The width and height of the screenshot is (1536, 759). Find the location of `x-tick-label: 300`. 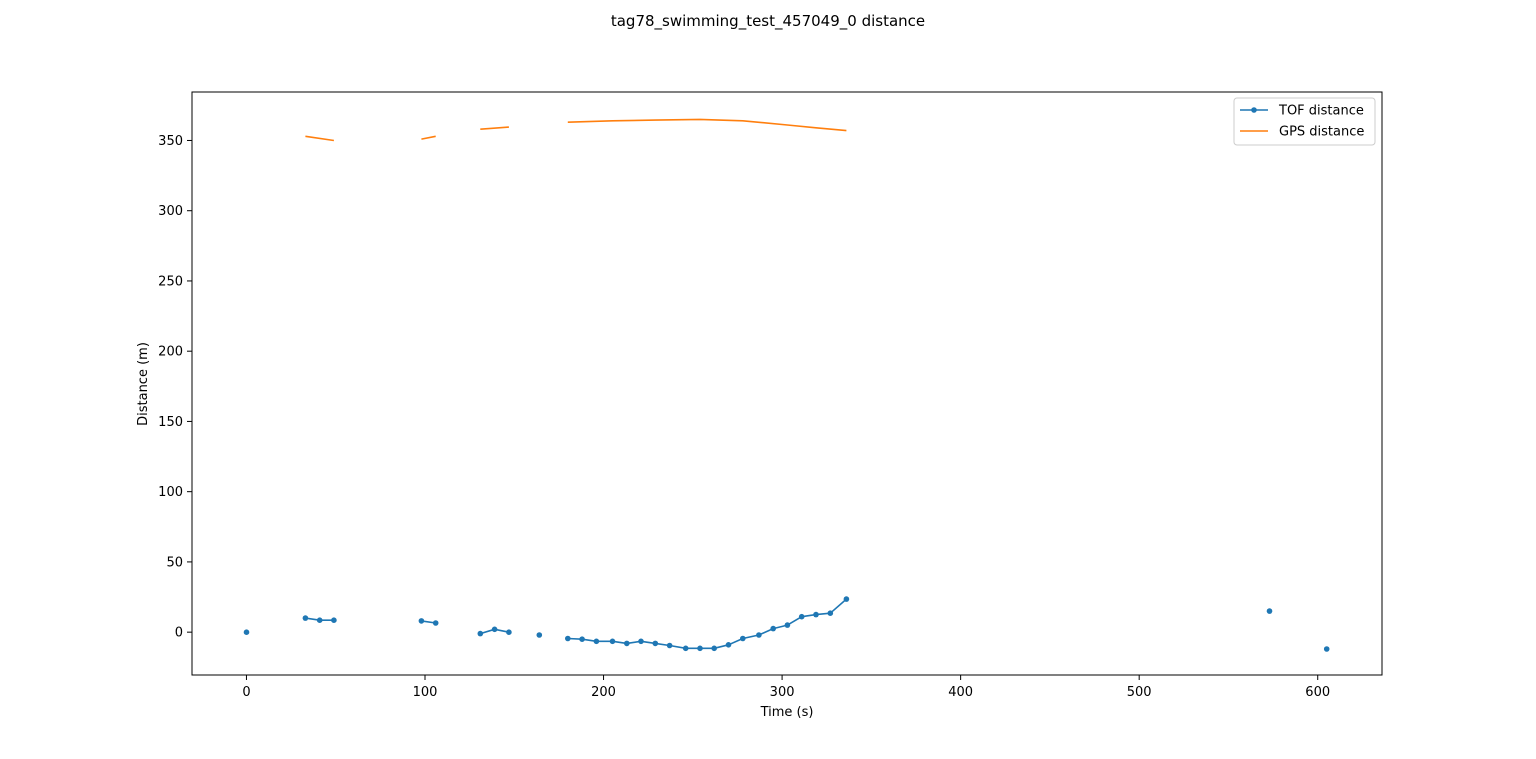

x-tick-label: 300 is located at coordinates (782, 692).